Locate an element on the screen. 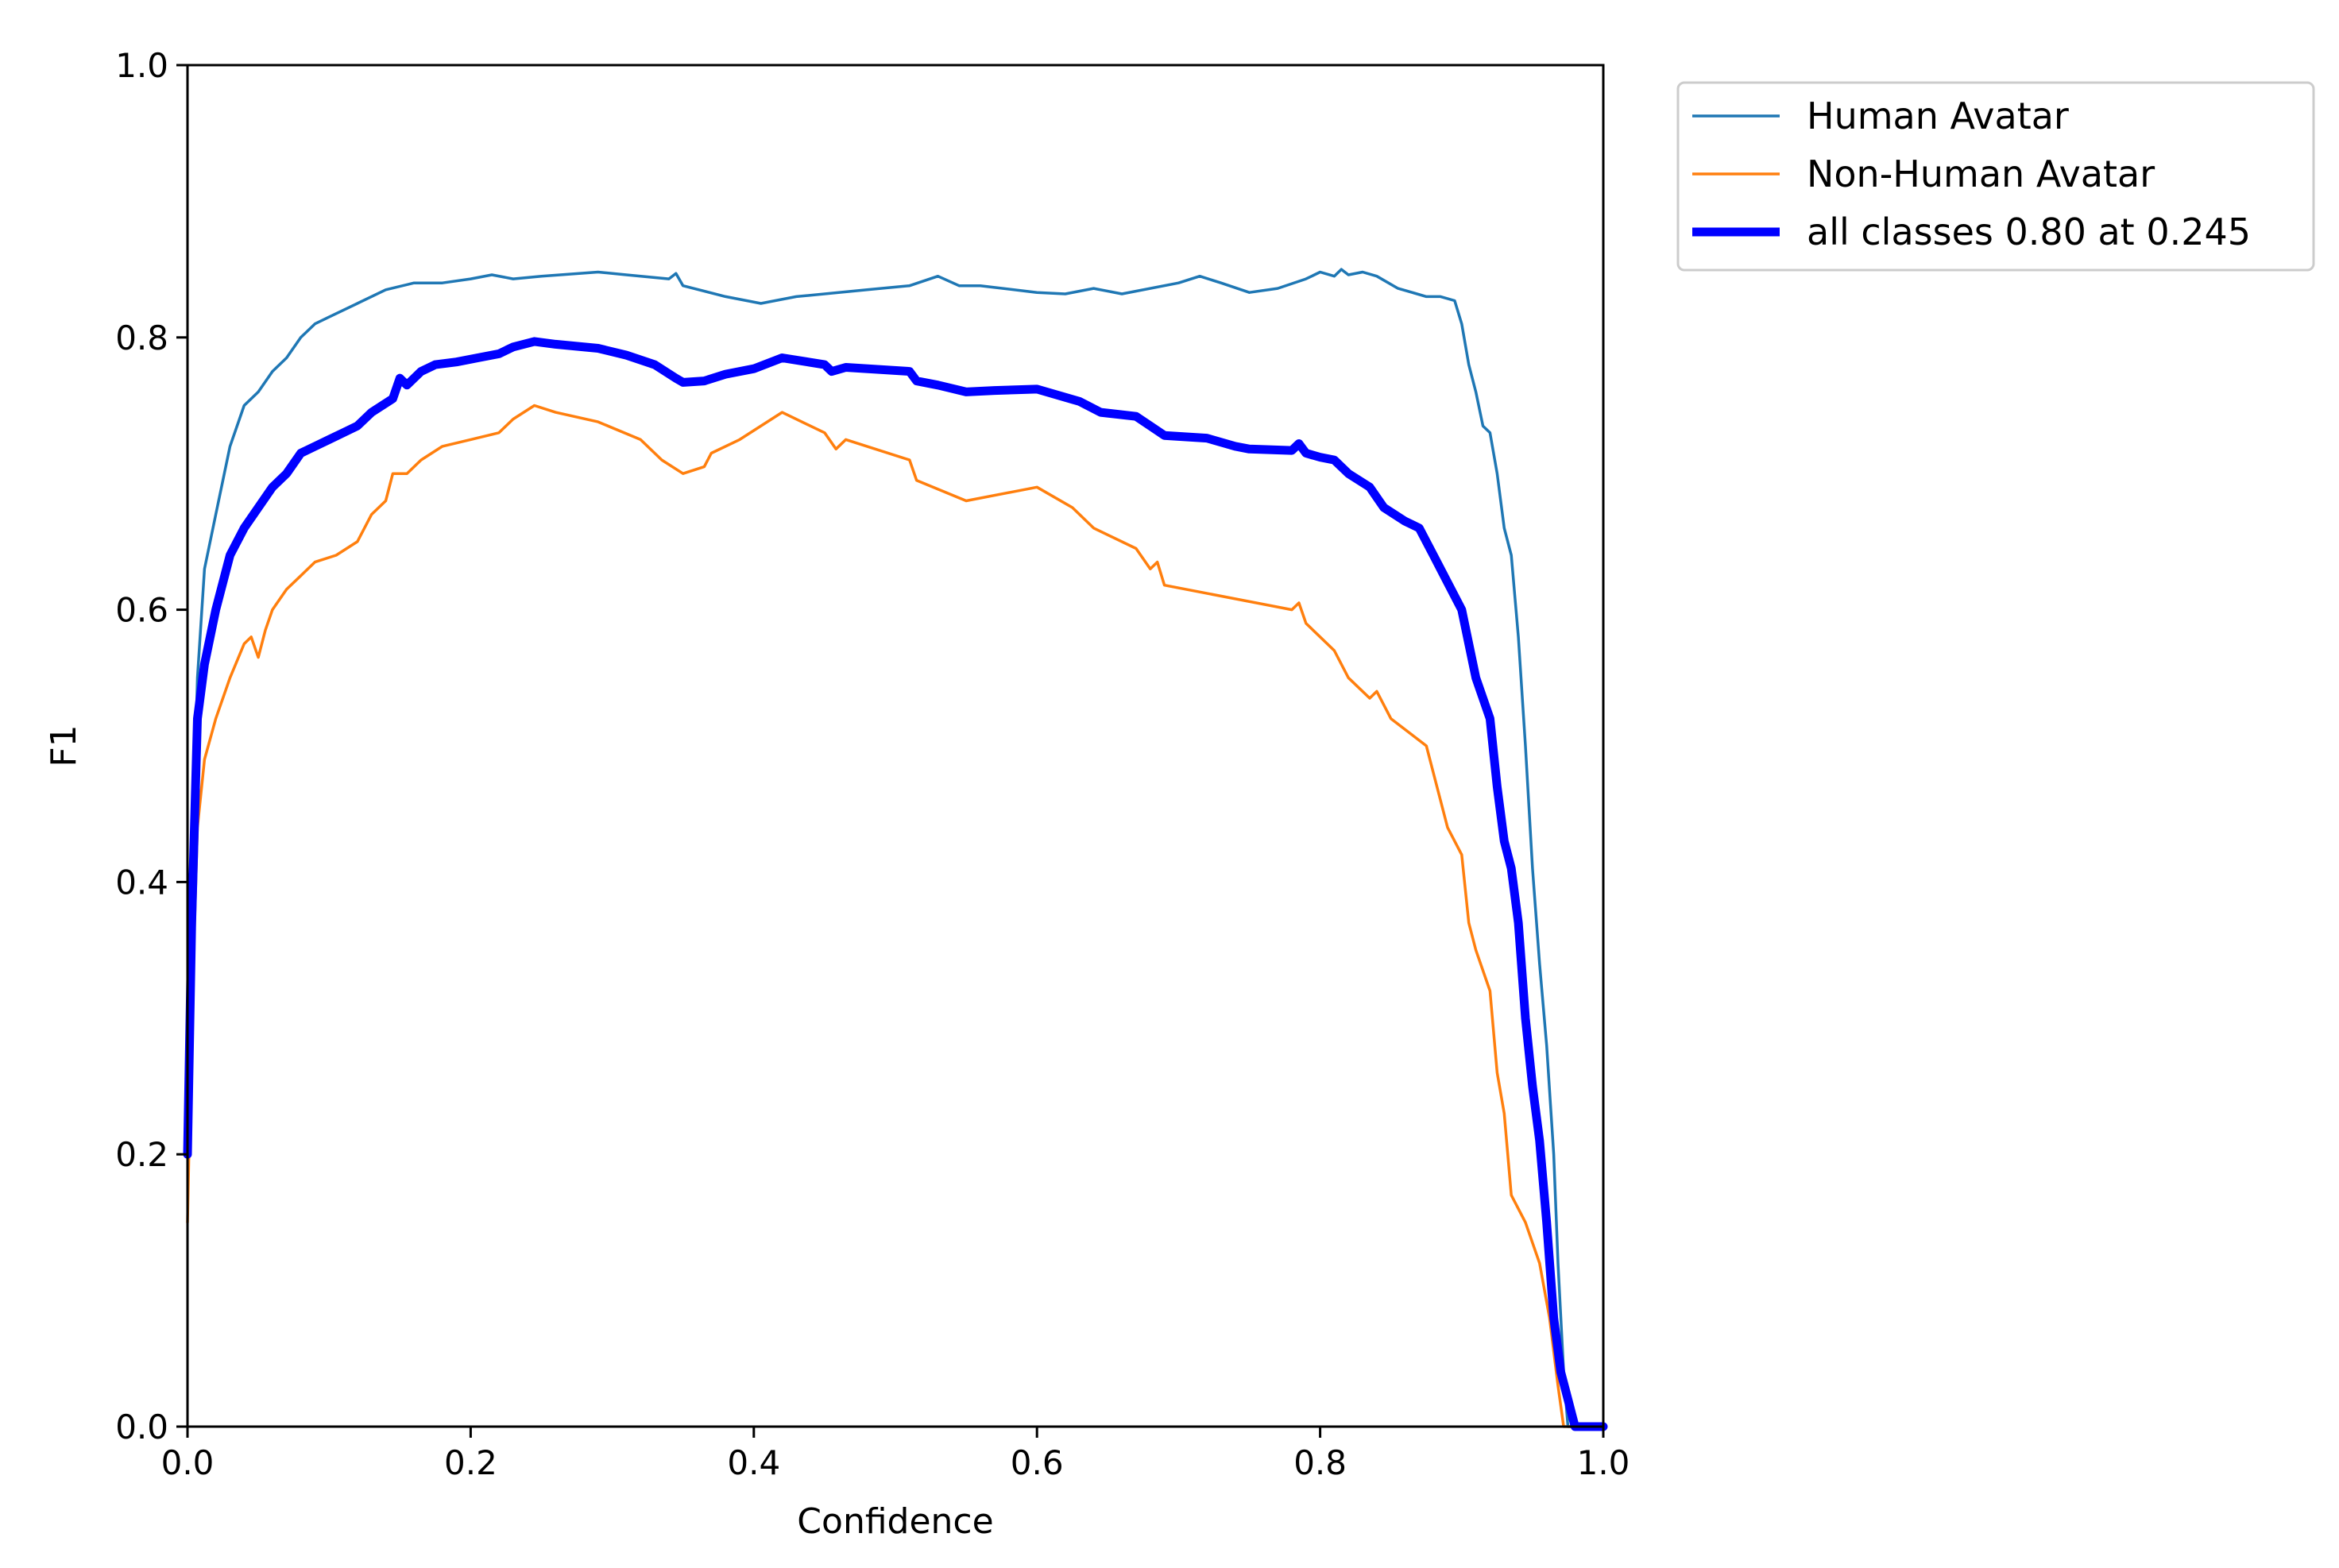 The width and height of the screenshot is (2339, 1568). x-axis-label: Confidence is located at coordinates (895, 1521).